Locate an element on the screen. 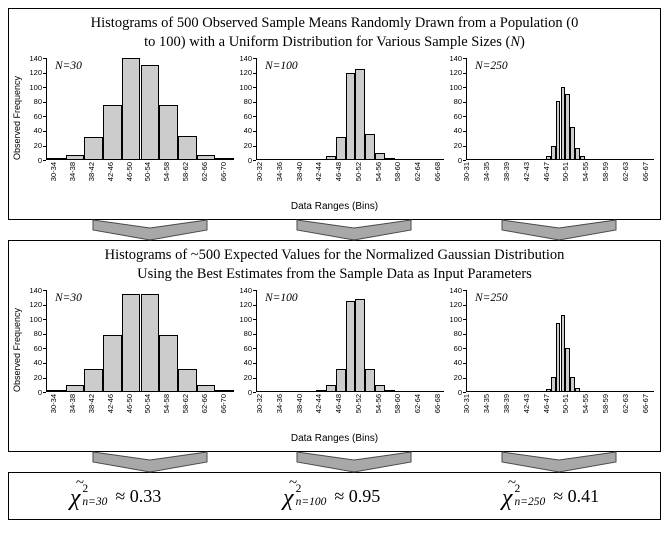 This screenshot has width=669, height=538. plot-area: N=30 is located at coordinates (140, 109).